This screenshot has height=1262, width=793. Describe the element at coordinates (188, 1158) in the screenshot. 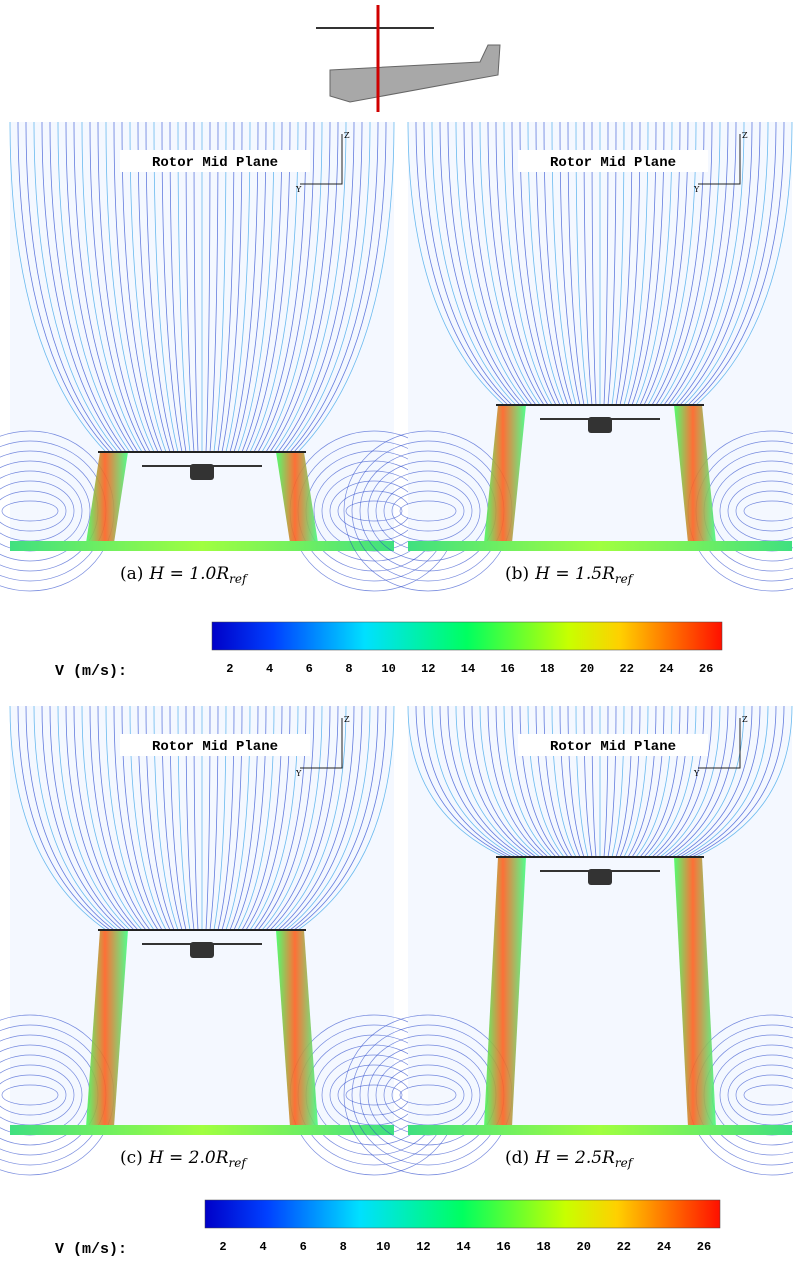

I see `caption-math: H = 2.0R` at that location.